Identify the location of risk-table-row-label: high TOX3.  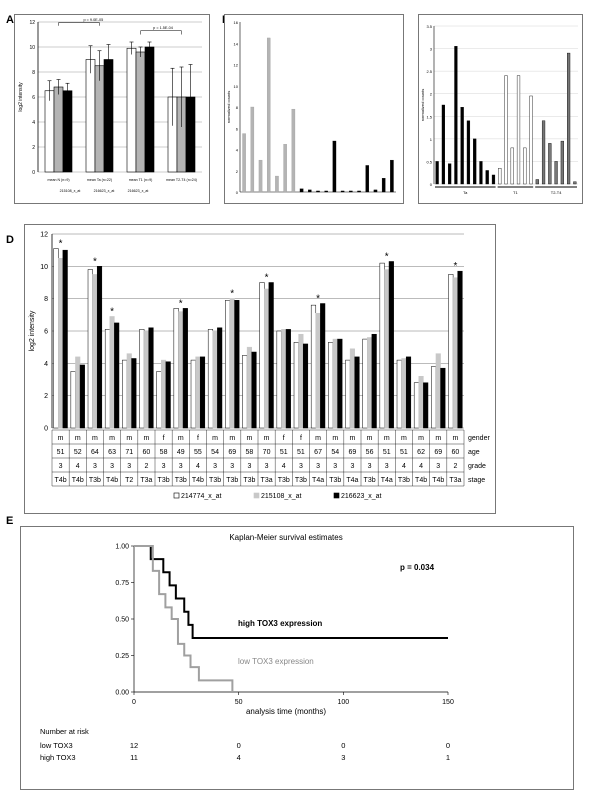
(58, 757).